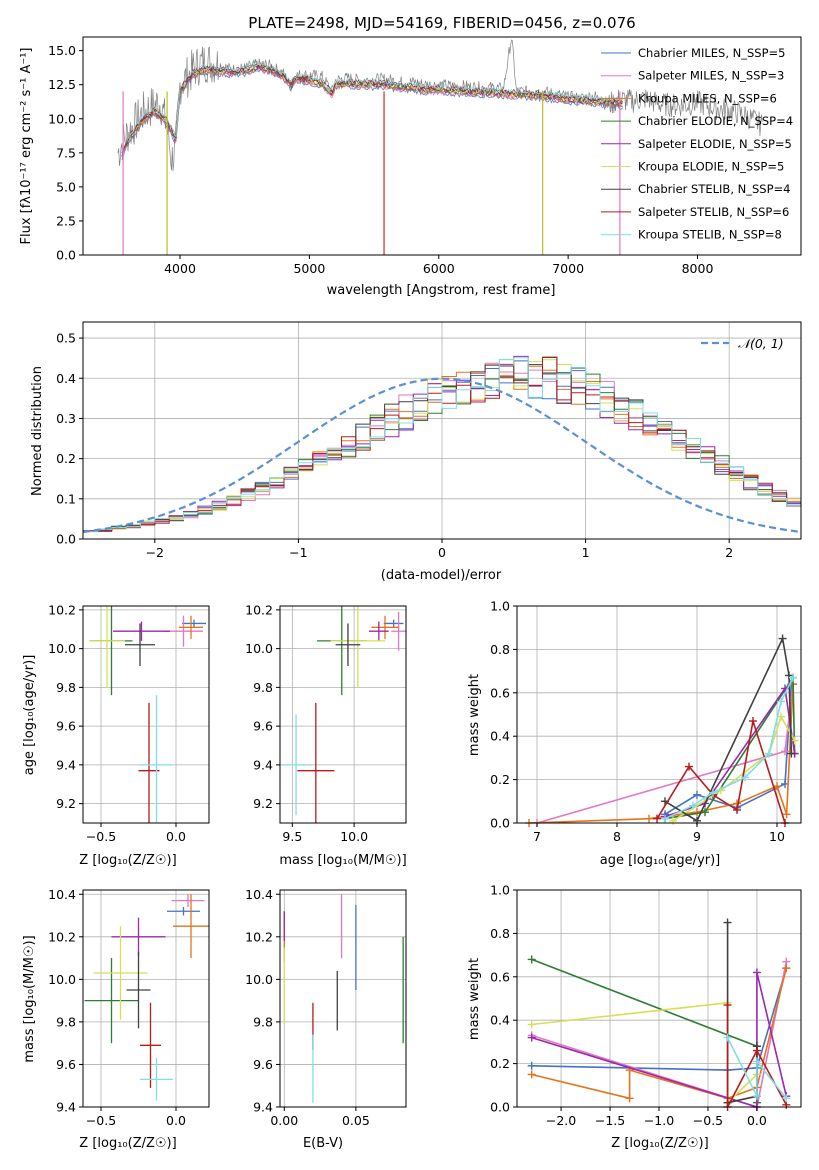 The width and height of the screenshot is (819, 1170). Describe the element at coordinates (442, 455) in the screenshot. I see `normal-reference-line` at that location.